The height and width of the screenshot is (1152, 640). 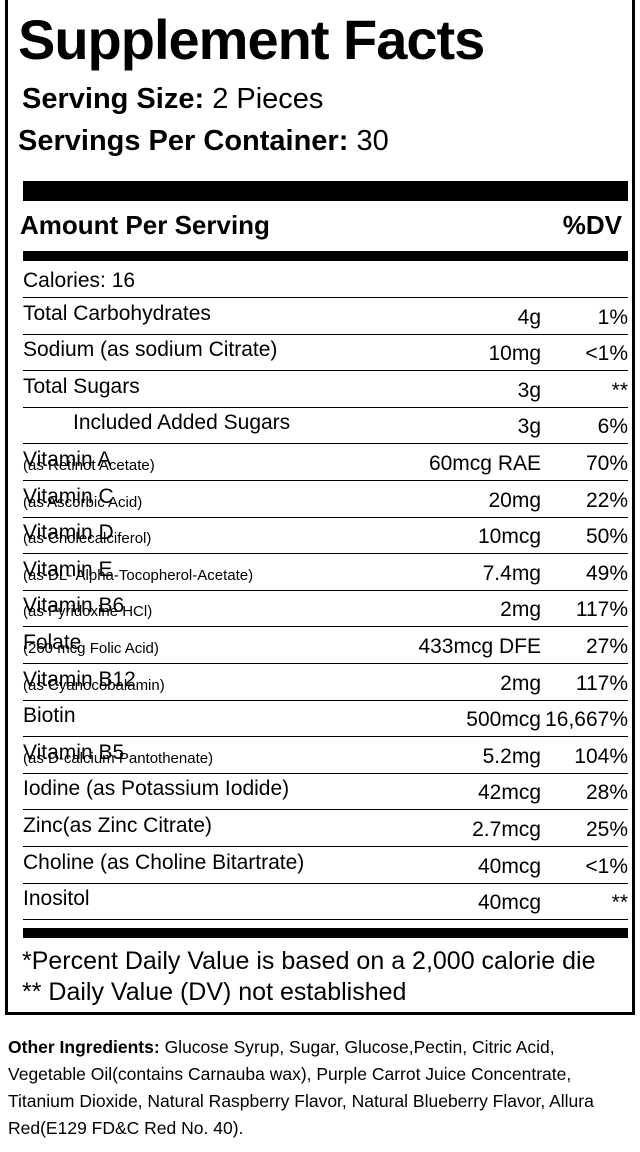 I want to click on amount: 20mg, so click(x=514, y=500).